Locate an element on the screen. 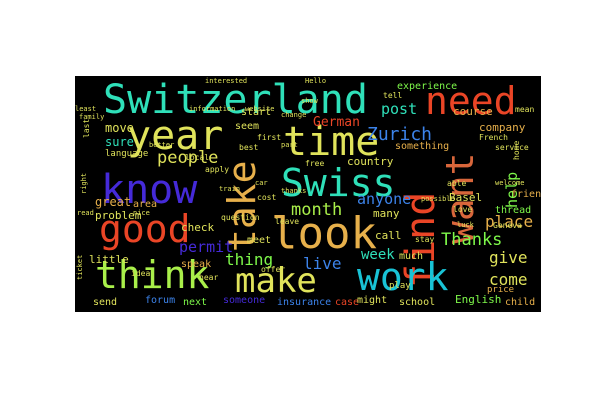 This screenshot has height=400, width=600. word-work: work is located at coordinates (403, 277).